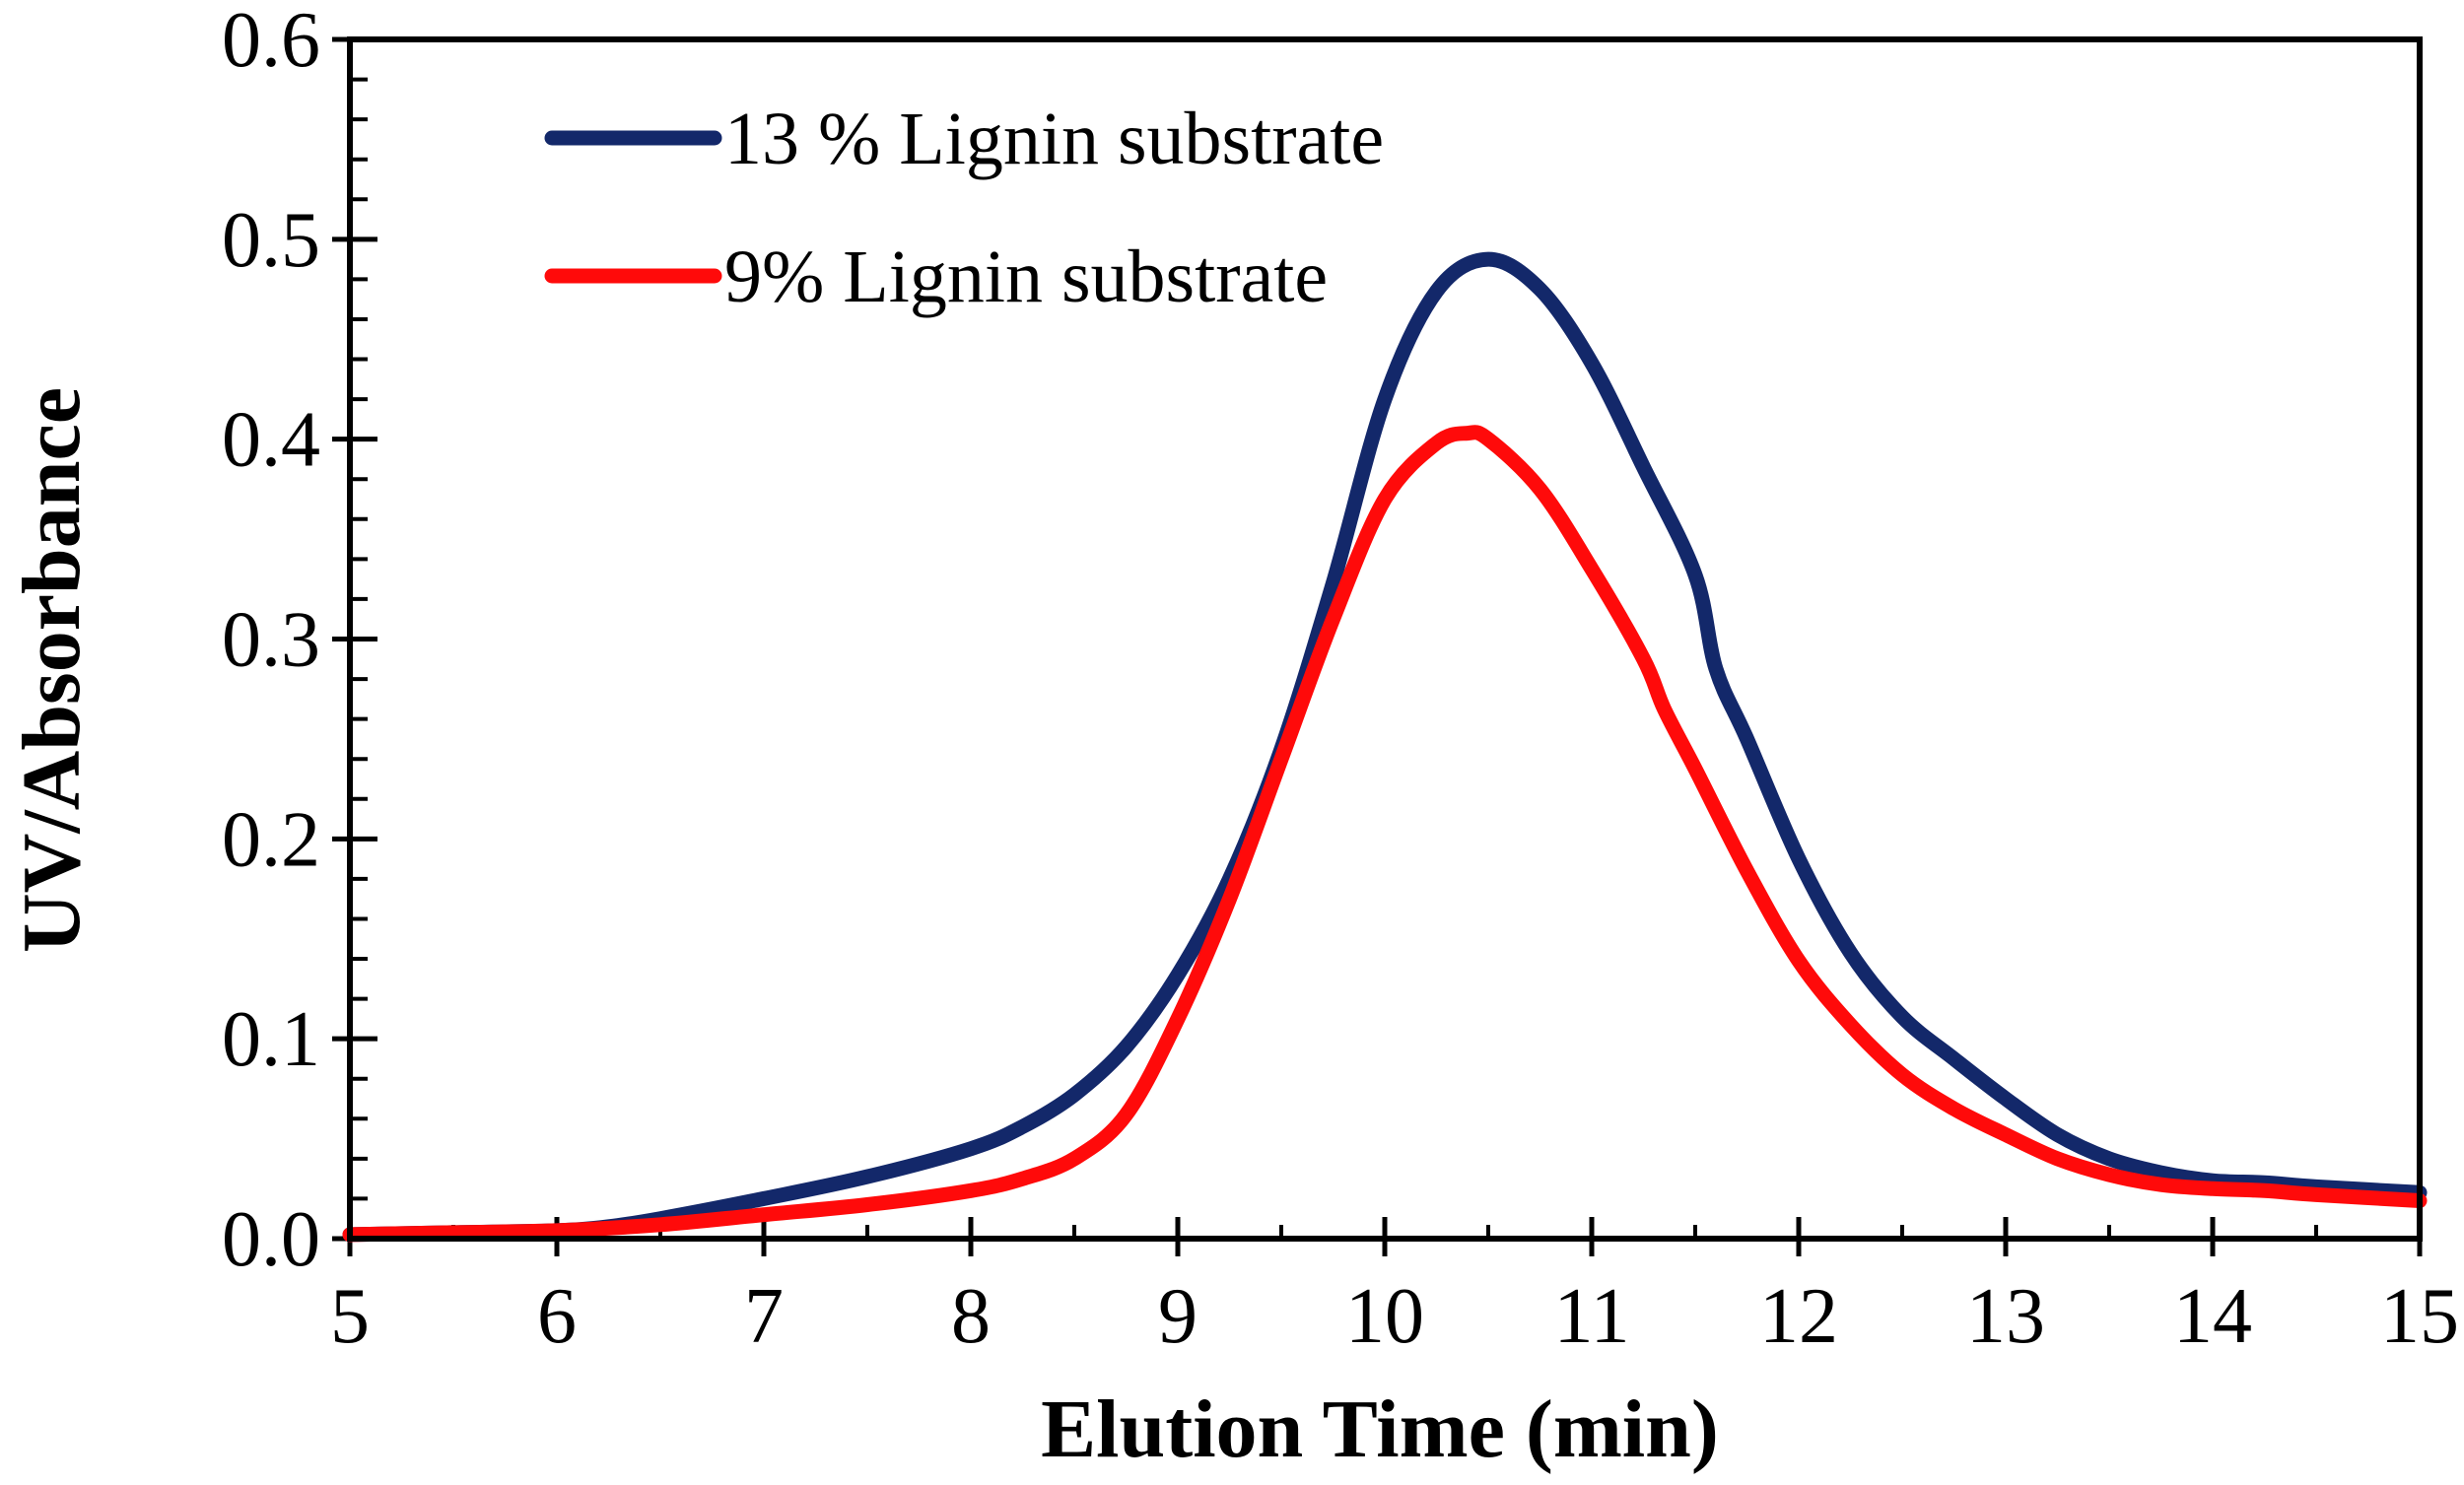 The width and height of the screenshot is (2464, 1485). Describe the element at coordinates (271, 839) in the screenshot. I see `y-tick-label: 0.2` at that location.